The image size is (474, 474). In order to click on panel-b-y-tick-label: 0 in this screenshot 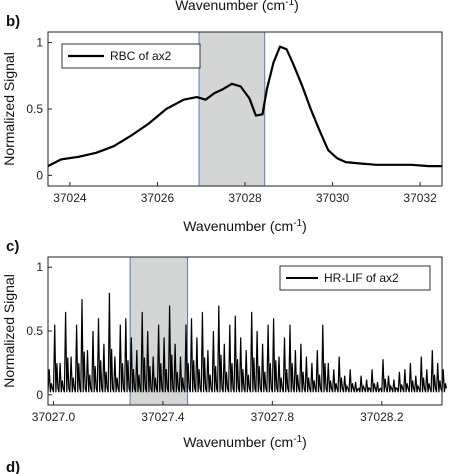, I will do `click(39, 175)`.